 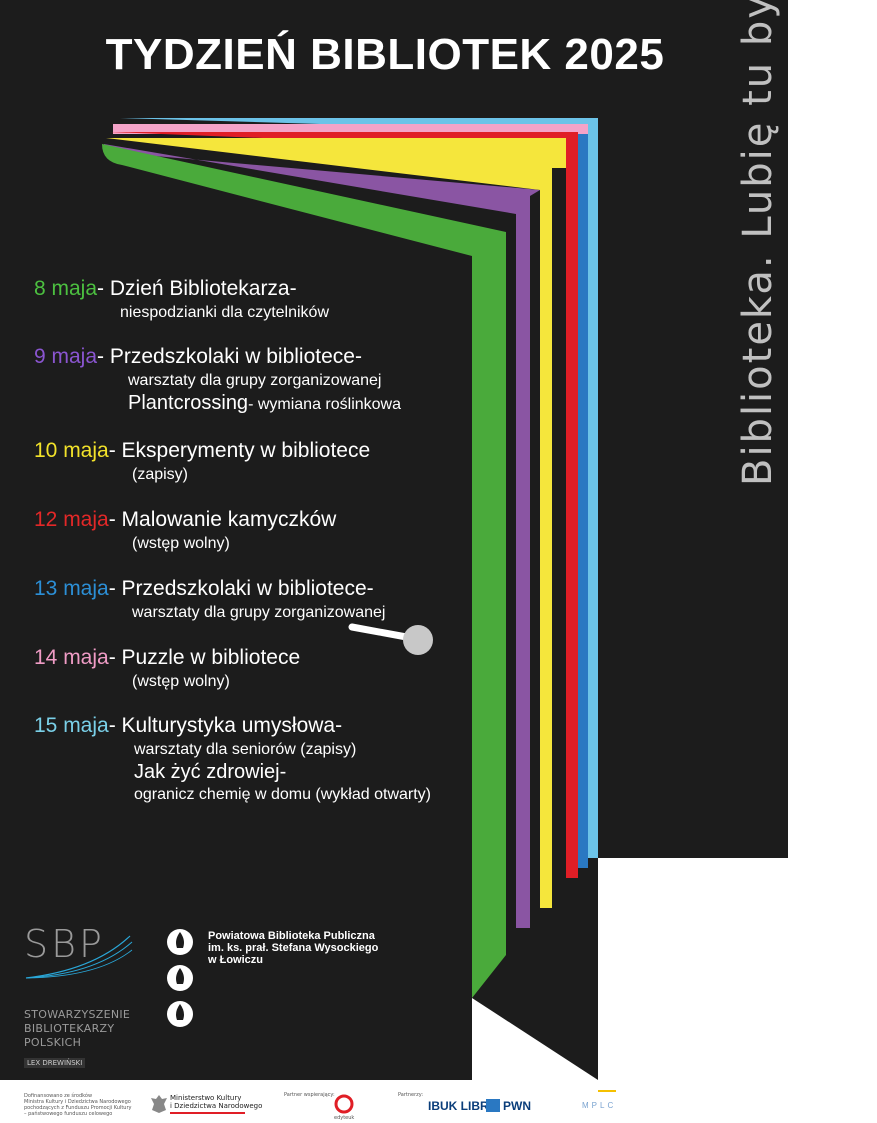 I want to click on event-detail: (zapisy), so click(x=160, y=474).